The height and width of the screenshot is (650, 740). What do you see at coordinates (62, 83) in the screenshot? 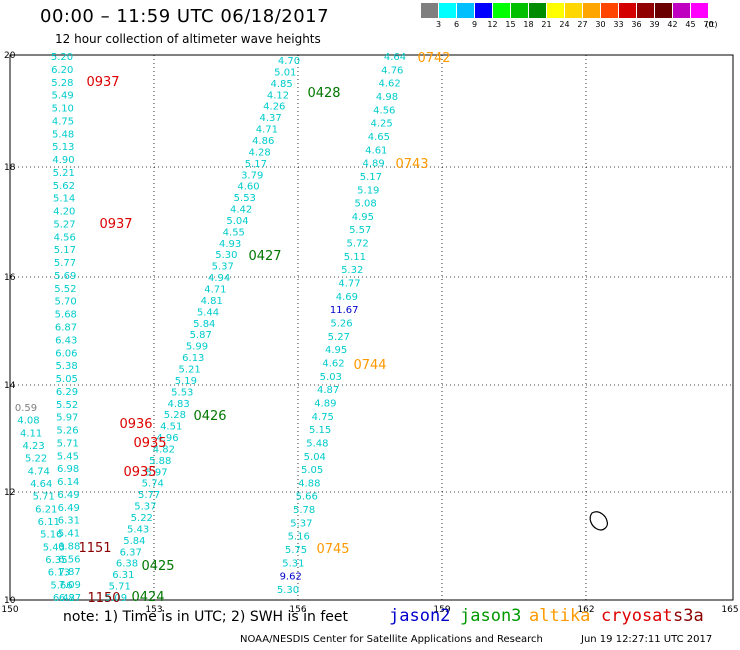
I see `wave-height-value: 5.28` at bounding box center [62, 83].